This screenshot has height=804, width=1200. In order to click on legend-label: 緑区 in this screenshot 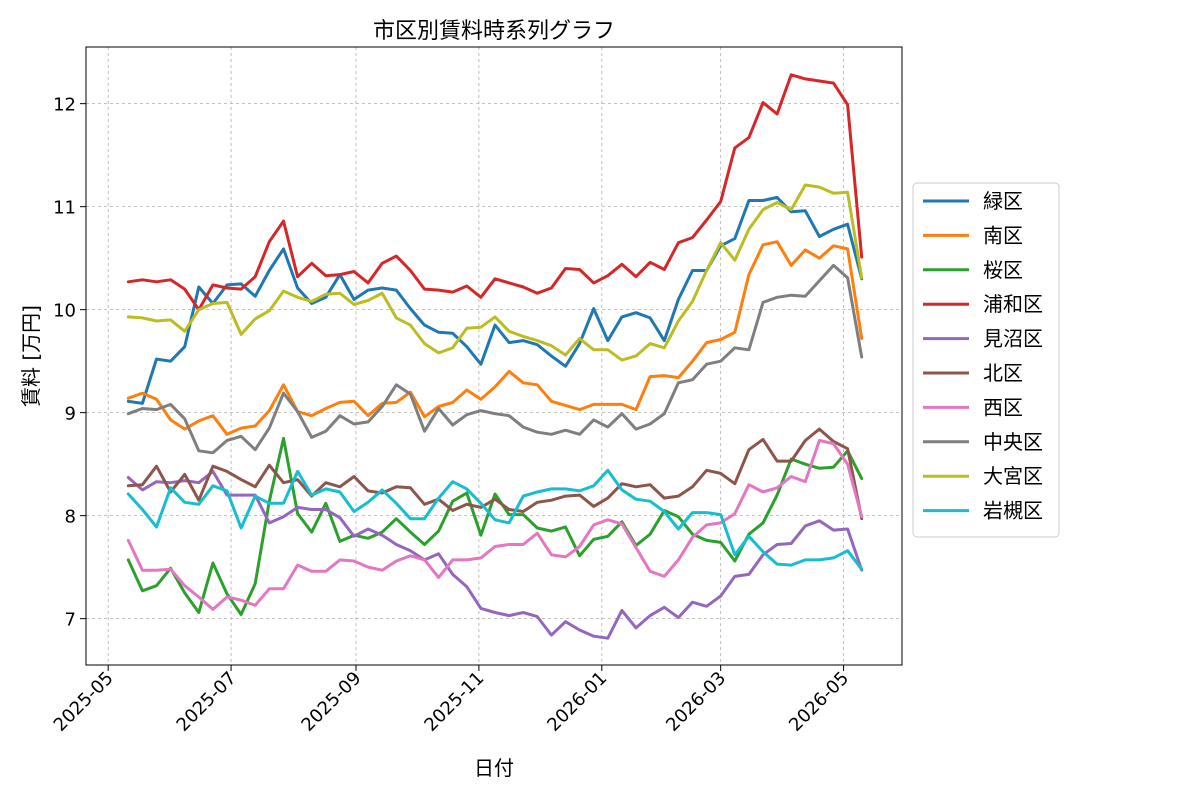, I will do `click(1003, 201)`.